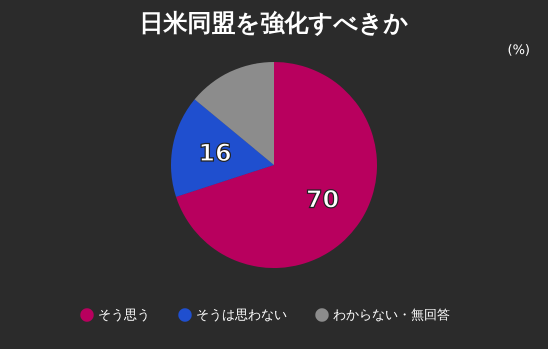  Describe the element at coordinates (241, 315) in the screenshot. I see `legend-label: そうは思わない` at that location.